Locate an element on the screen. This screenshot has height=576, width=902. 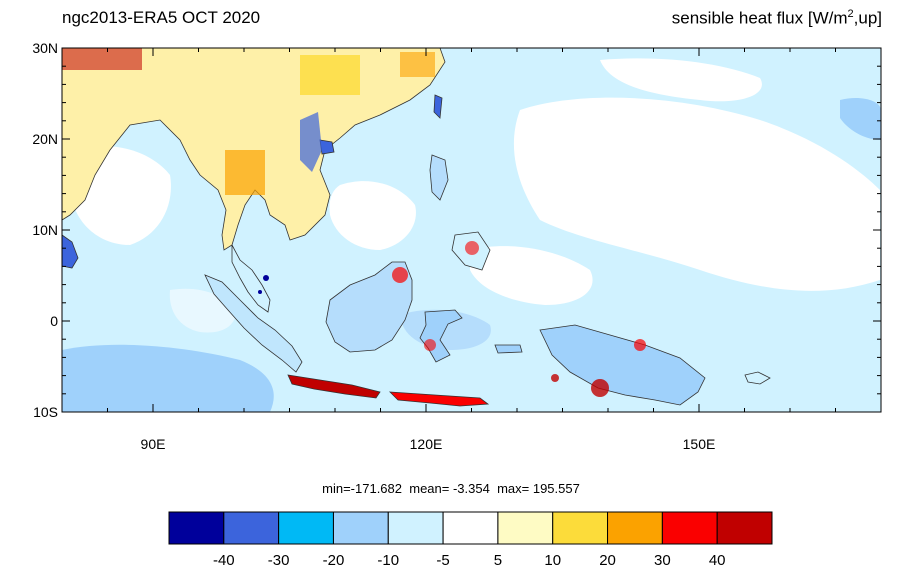
colorbar-tick-label: -5 is located at coordinates (443, 560).